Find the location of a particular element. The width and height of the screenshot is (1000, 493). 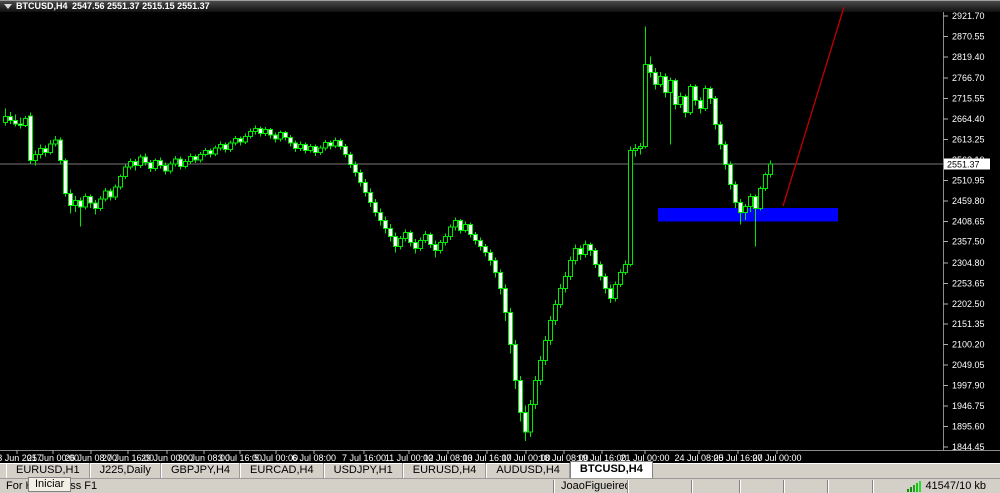

price-axis-label: 2253.65 is located at coordinates (968, 283).